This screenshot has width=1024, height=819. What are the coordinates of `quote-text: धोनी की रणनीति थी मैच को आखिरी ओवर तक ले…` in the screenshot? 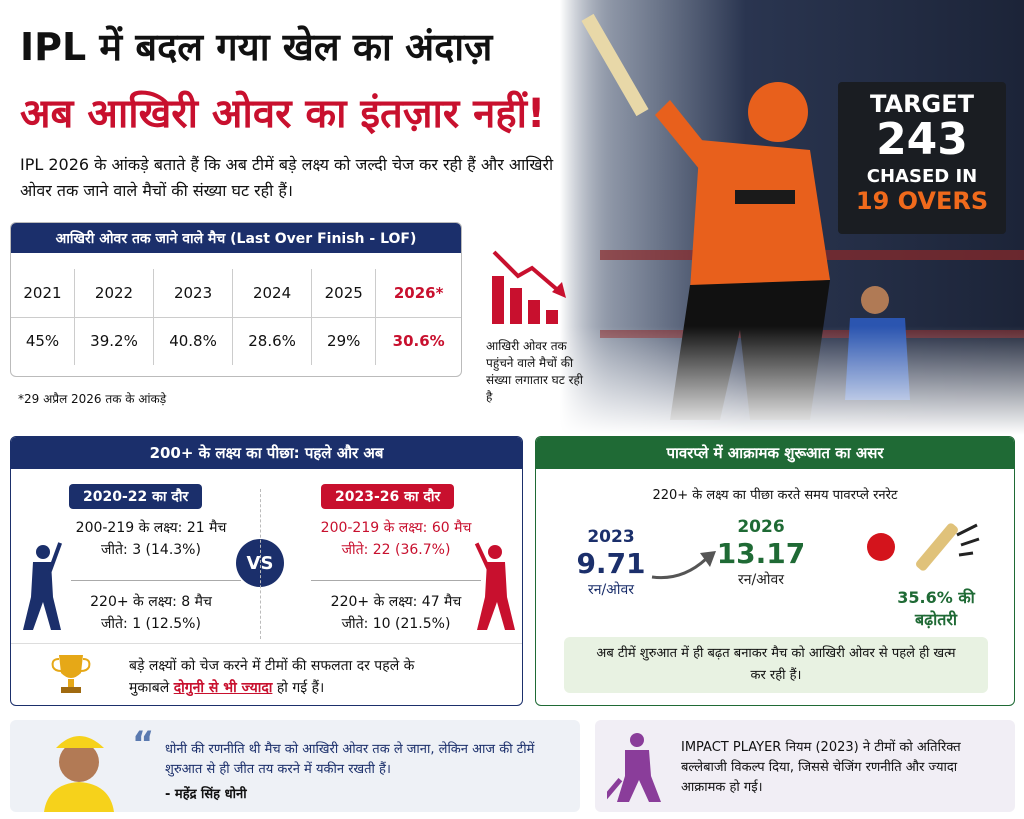 It's located at (350, 759).